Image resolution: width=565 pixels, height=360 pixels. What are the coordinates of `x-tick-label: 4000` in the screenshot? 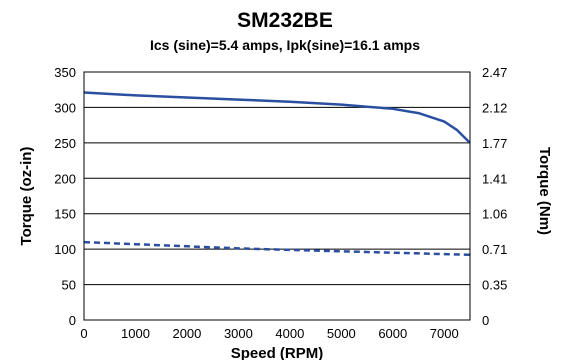 It's located at (289, 333).